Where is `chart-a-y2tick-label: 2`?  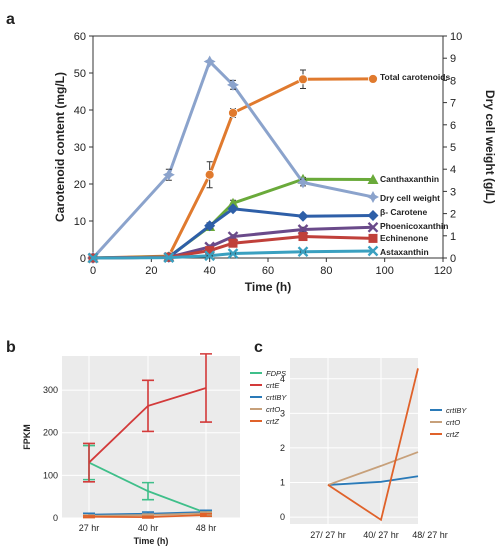 chart-a-y2tick-label: 2 is located at coordinates (453, 215).